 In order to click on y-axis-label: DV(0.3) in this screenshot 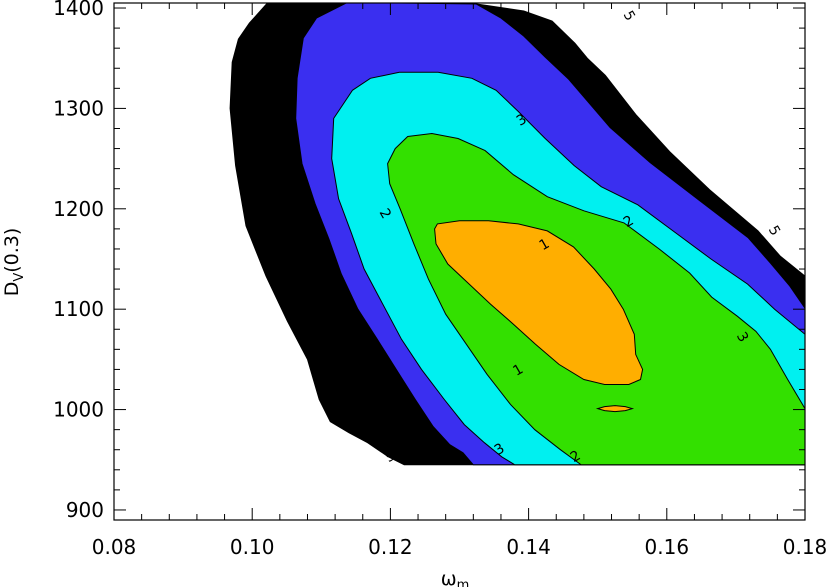, I will do `click(14, 262)`.